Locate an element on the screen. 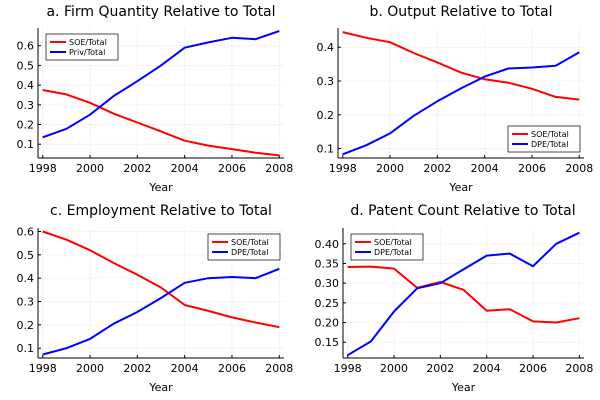 The height and width of the screenshot is (400, 600). chart-title: d. Patent Count Relative to Total is located at coordinates (462, 211).